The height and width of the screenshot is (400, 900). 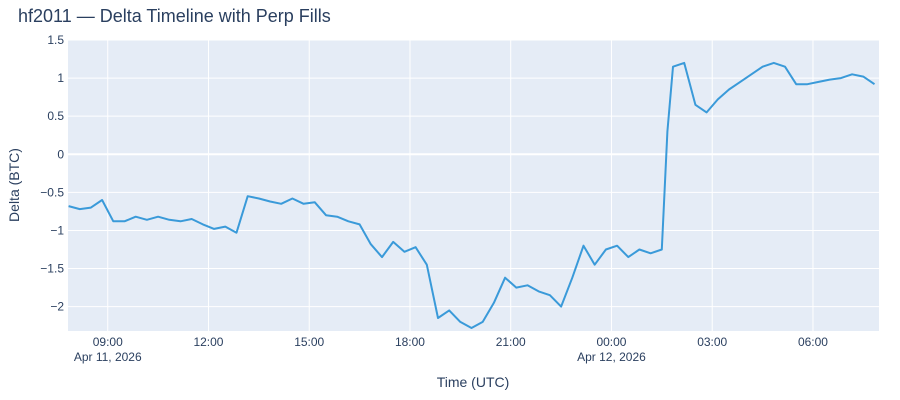 I want to click on x-tick-label: 06:00, so click(x=813, y=342).